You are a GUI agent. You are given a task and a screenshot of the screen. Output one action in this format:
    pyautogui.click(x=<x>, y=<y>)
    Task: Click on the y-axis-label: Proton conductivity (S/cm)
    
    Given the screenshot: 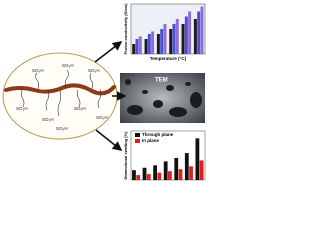 What is the action you would take?
    pyautogui.click(x=125, y=29)
    